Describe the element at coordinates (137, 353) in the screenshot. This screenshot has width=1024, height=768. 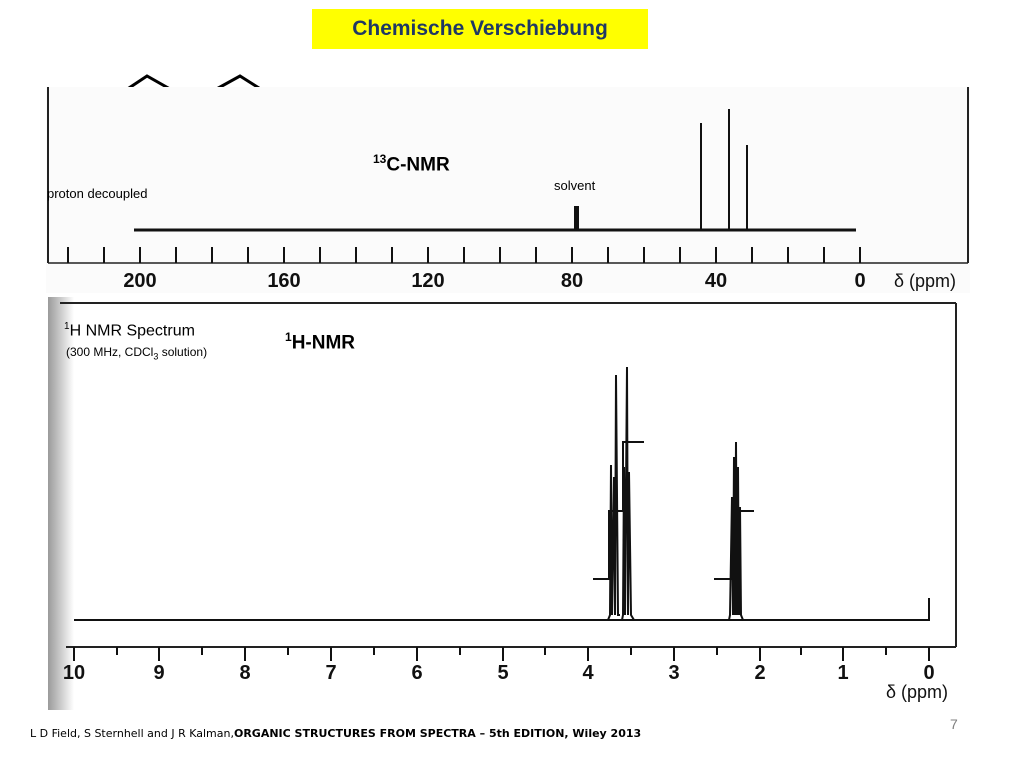
I see `h1-spectrum-subtitle: (300 MHz, CDCl3 solution)` at that location.